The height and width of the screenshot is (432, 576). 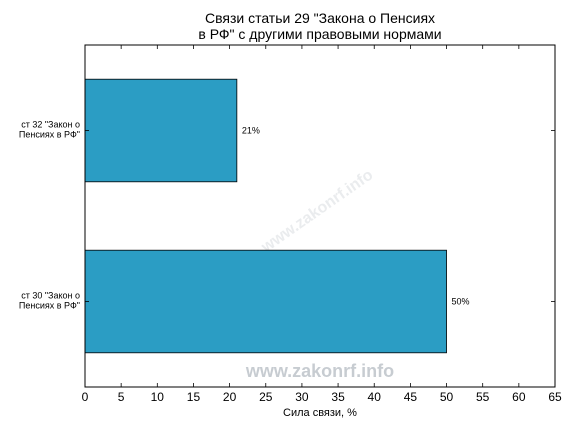 I want to click on x-tick-label: 60, so click(x=519, y=397).